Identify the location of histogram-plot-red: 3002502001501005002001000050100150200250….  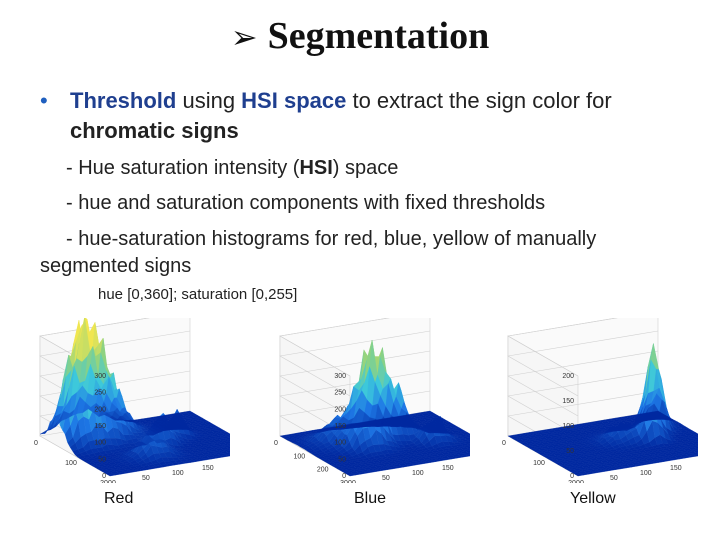
(120, 400).